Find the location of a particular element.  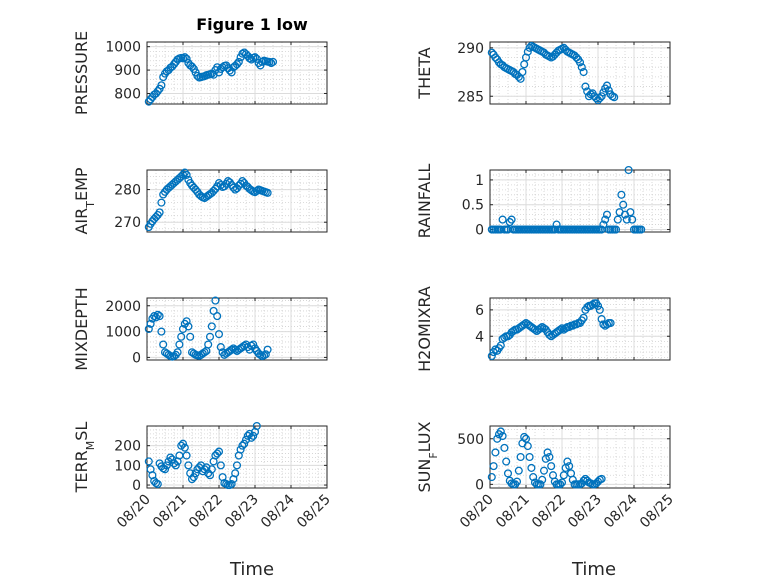

y-tick-label: 900 is located at coordinates (127, 71).